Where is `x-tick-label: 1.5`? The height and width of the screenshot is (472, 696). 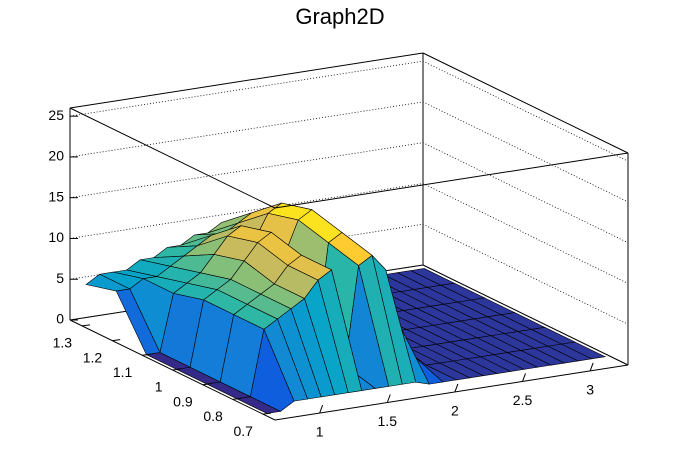
x-tick-label: 1.5 is located at coordinates (388, 421).